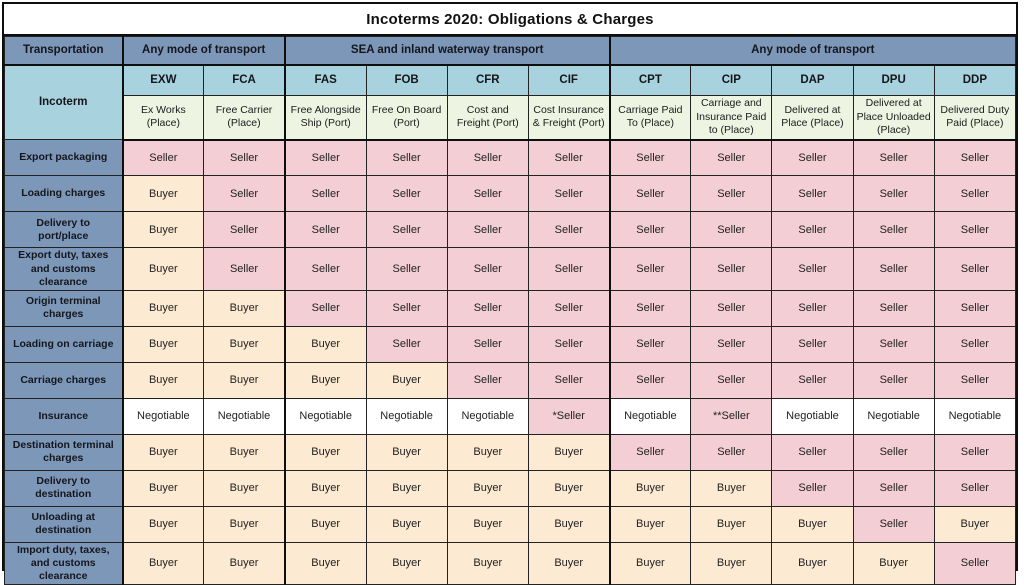 This screenshot has width=1024, height=585. Describe the element at coordinates (487, 80) in the screenshot. I see `incoterm-code-cfr: CFR` at that location.